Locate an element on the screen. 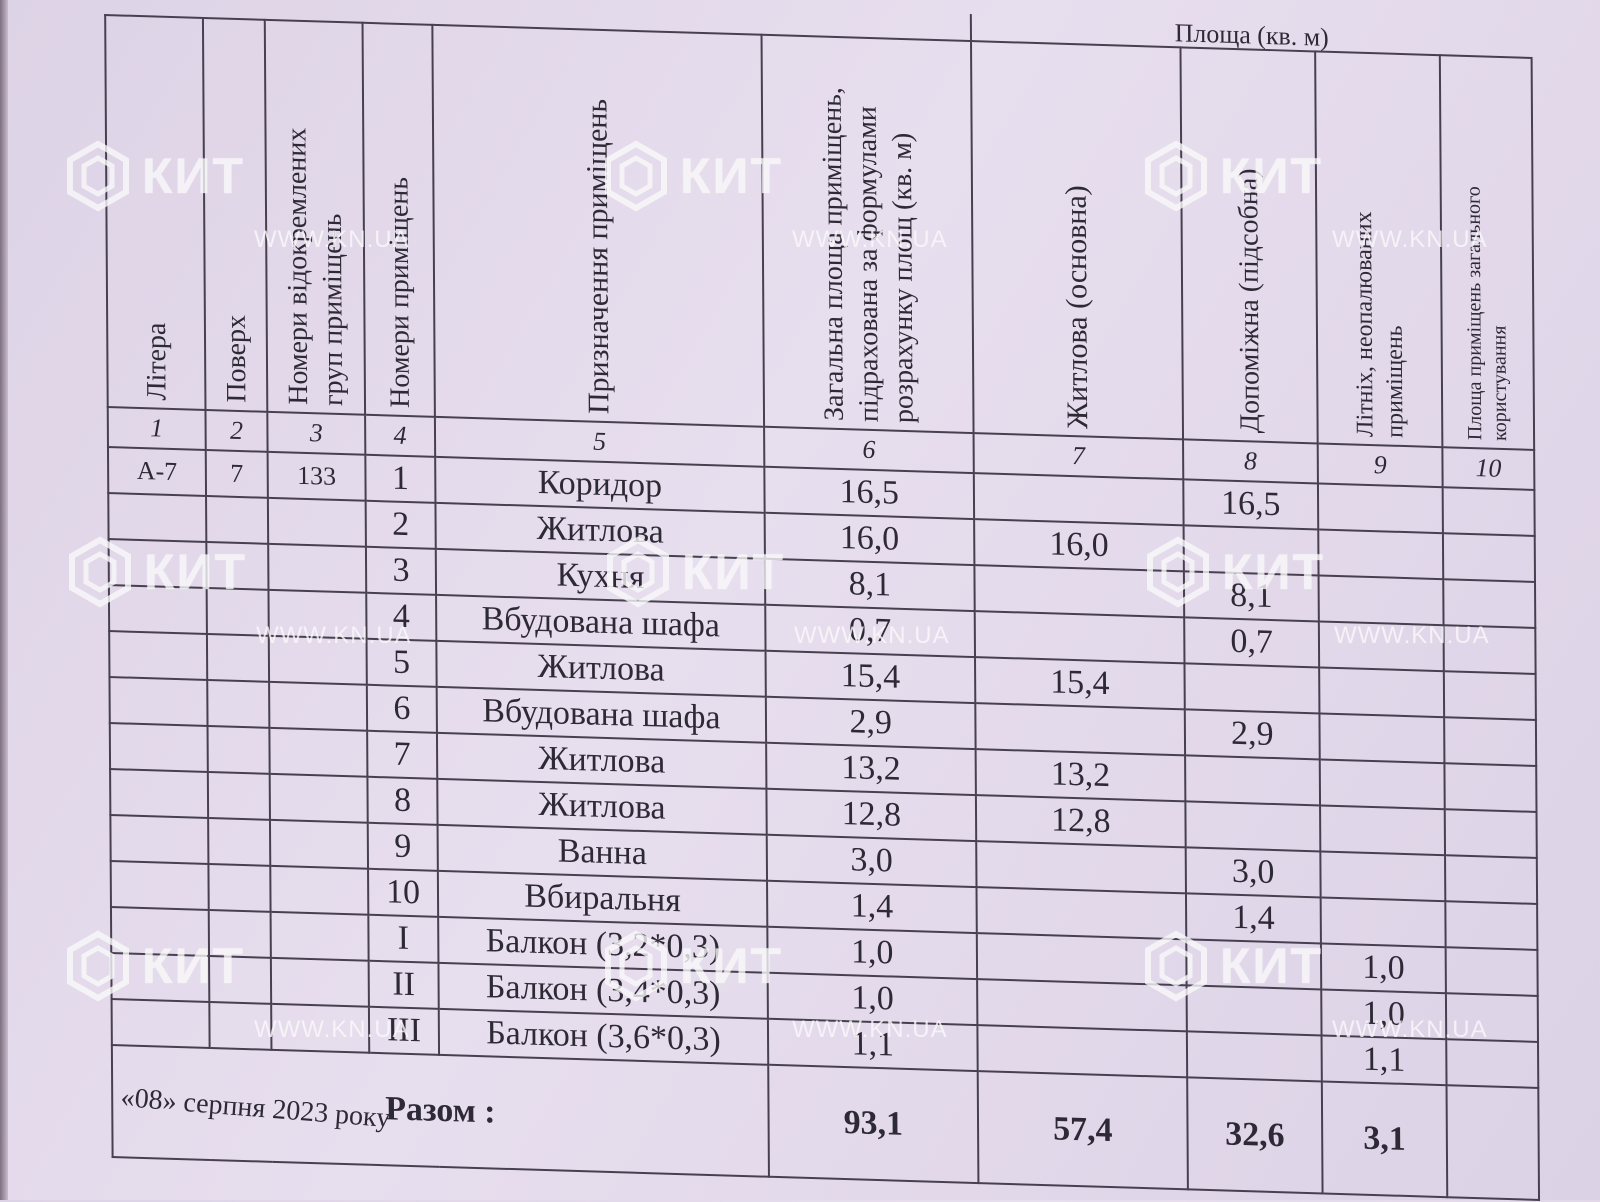  cell-total-area: 2,9 is located at coordinates (871, 723).